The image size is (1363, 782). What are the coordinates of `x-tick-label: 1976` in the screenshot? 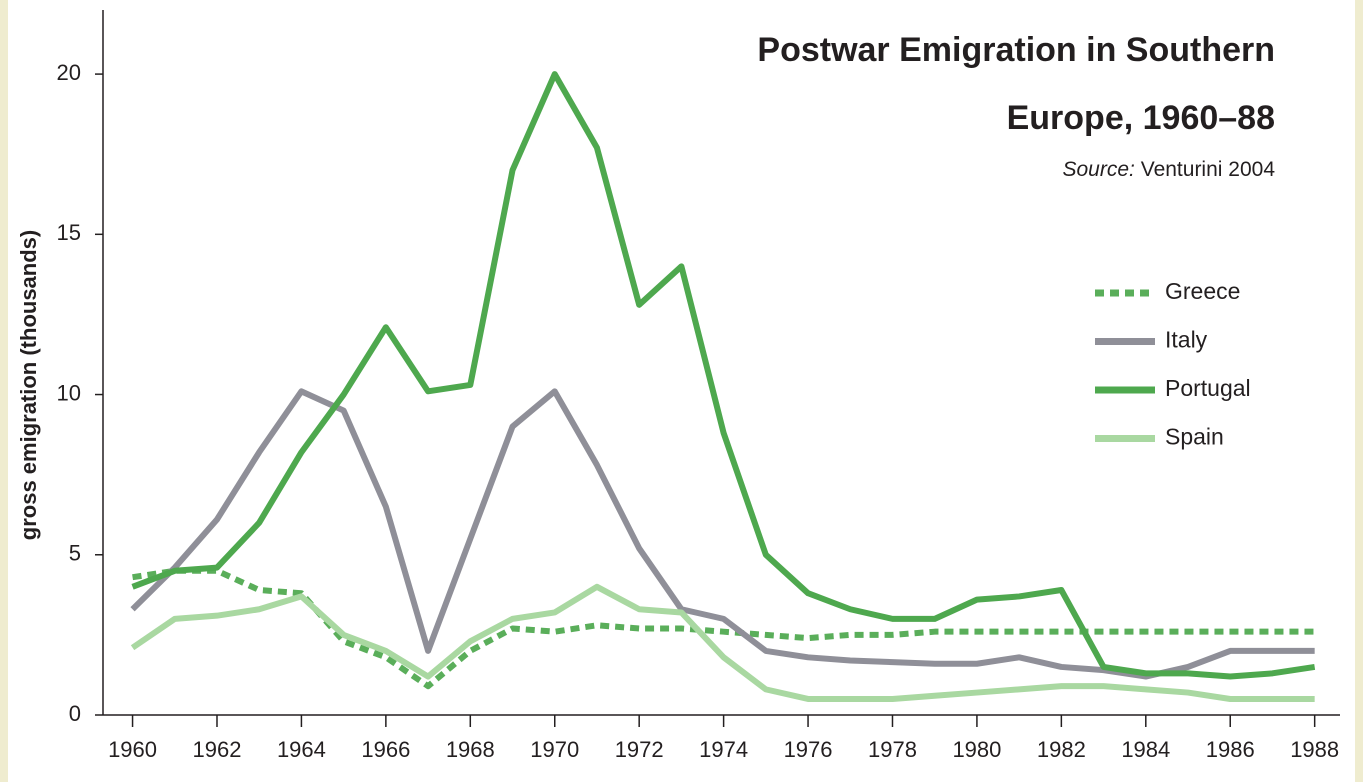 It's located at (808, 749).